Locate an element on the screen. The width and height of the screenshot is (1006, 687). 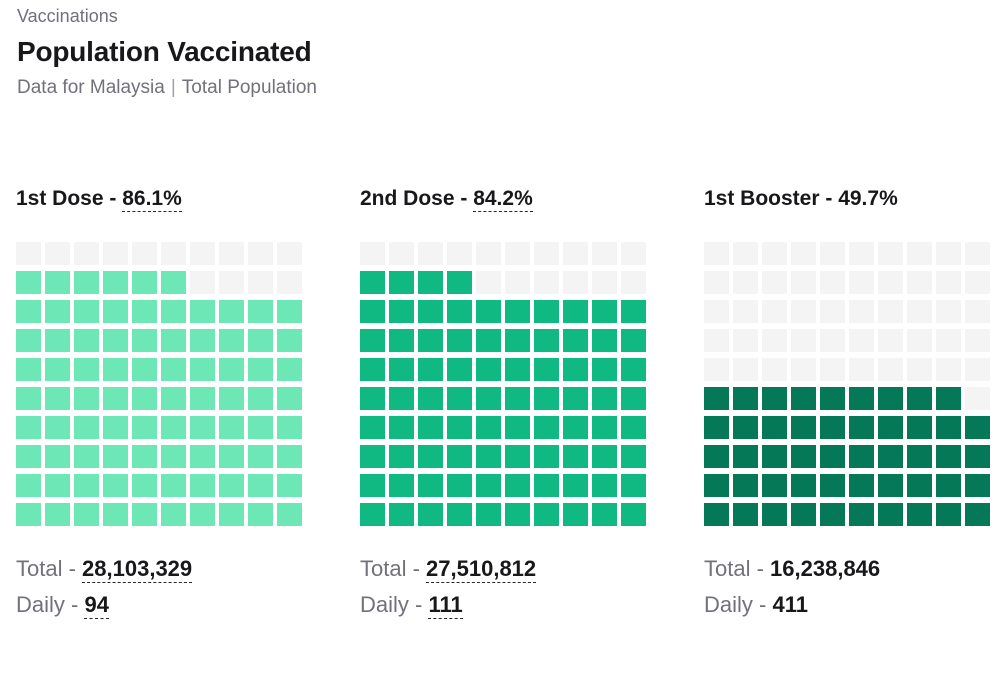
subtitle-region: Data for Malaysia is located at coordinates (91, 87).